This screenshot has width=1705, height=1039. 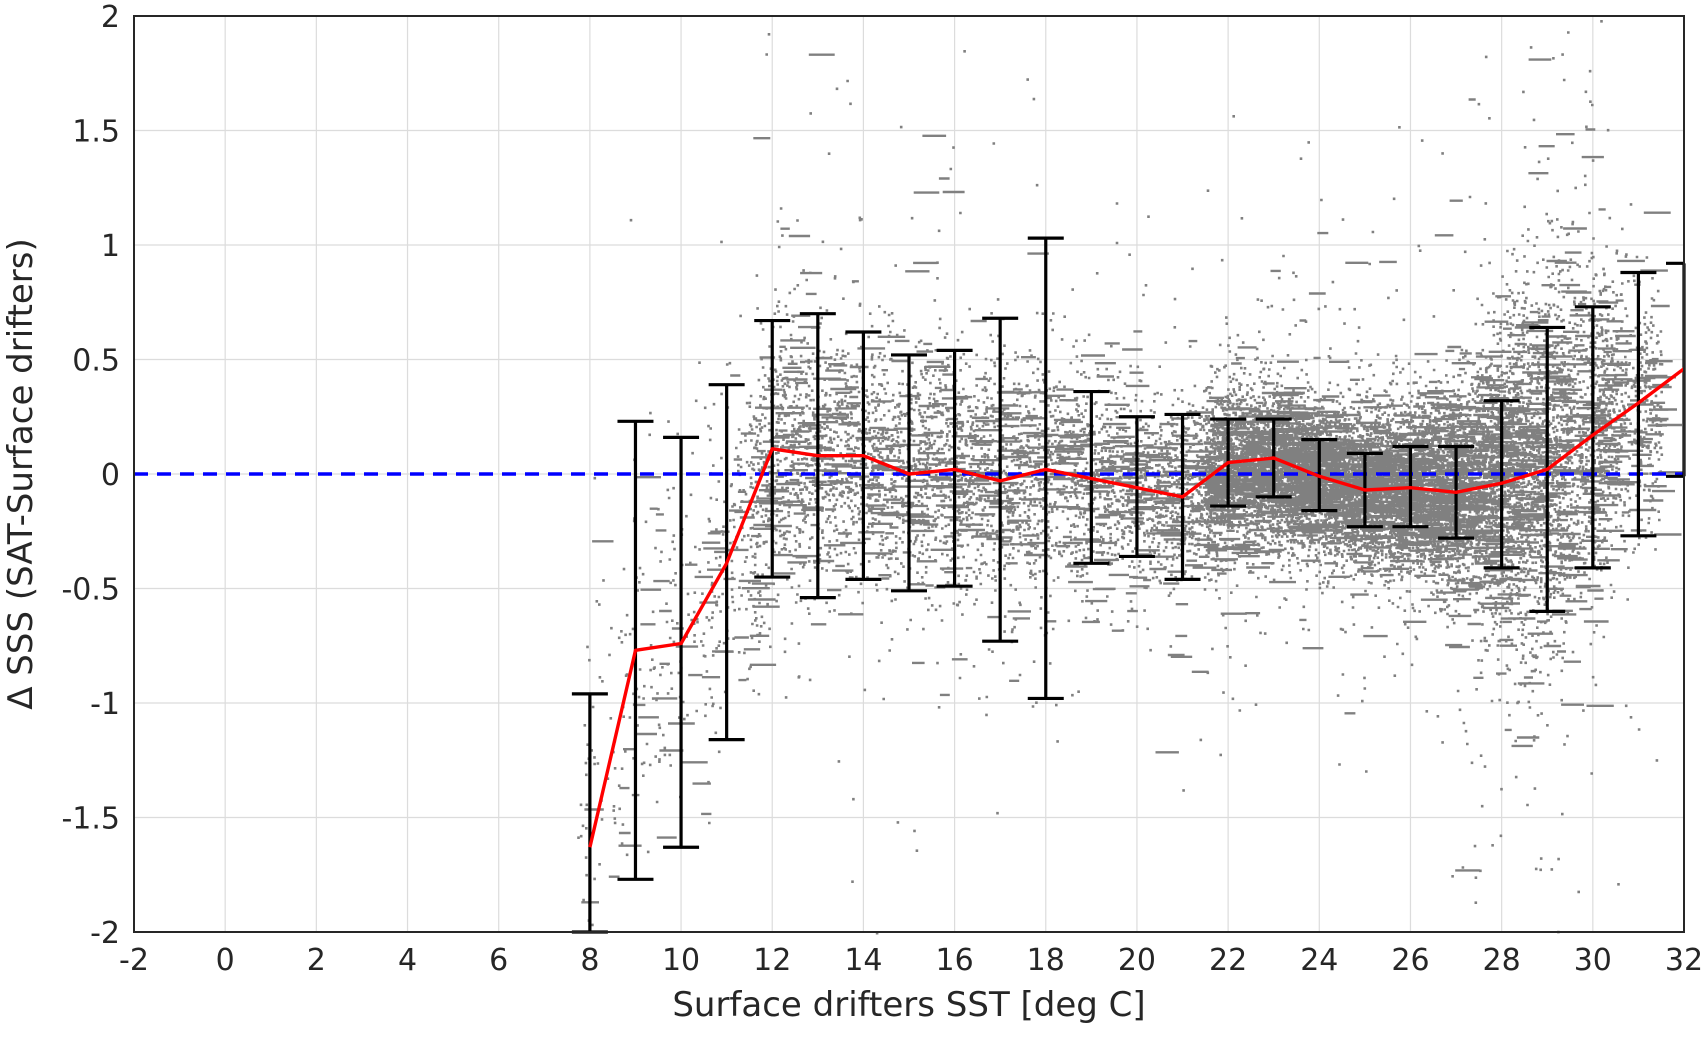 What do you see at coordinates (498, 960) in the screenshot?
I see `x-tick-label: 6` at bounding box center [498, 960].